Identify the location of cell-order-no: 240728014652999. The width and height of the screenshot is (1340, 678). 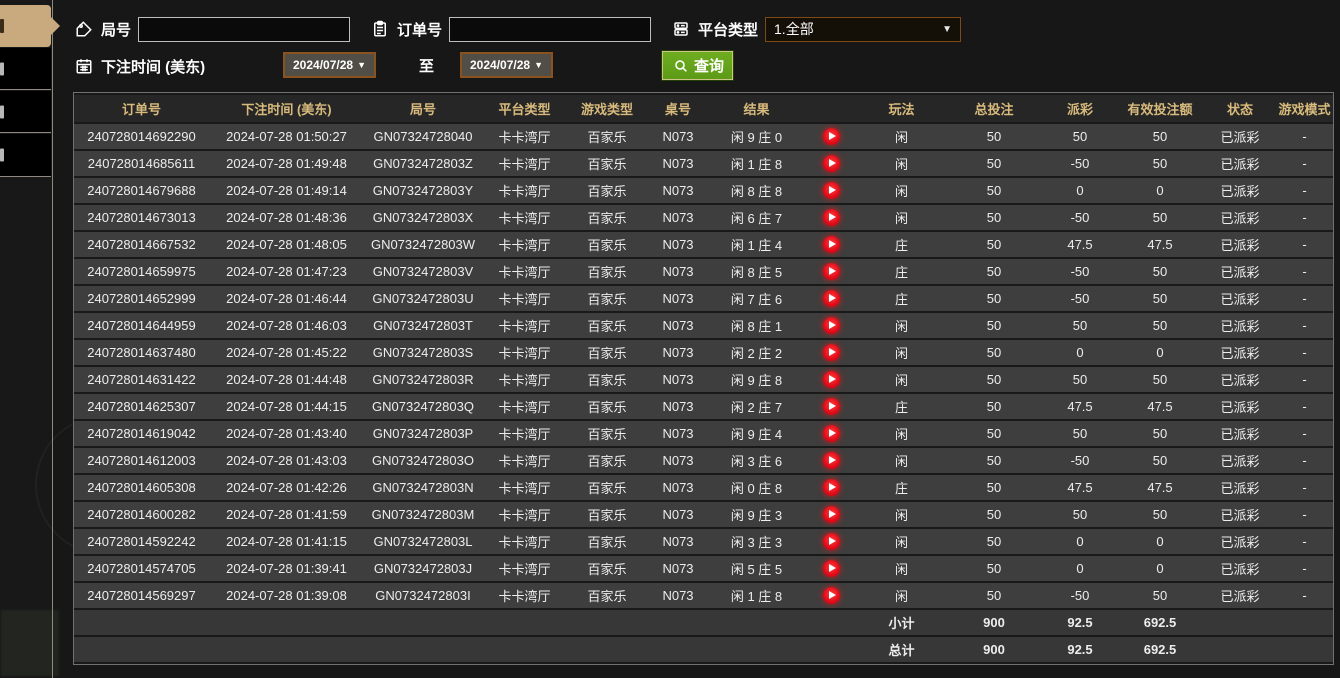
(141, 298).